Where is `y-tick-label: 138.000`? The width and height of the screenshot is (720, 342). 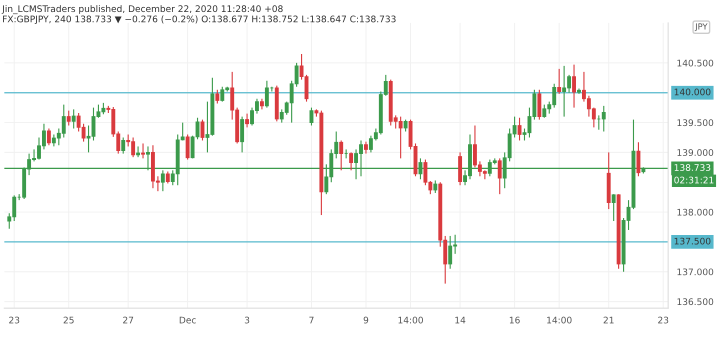 y-tick-label: 138.000 is located at coordinates (695, 212).